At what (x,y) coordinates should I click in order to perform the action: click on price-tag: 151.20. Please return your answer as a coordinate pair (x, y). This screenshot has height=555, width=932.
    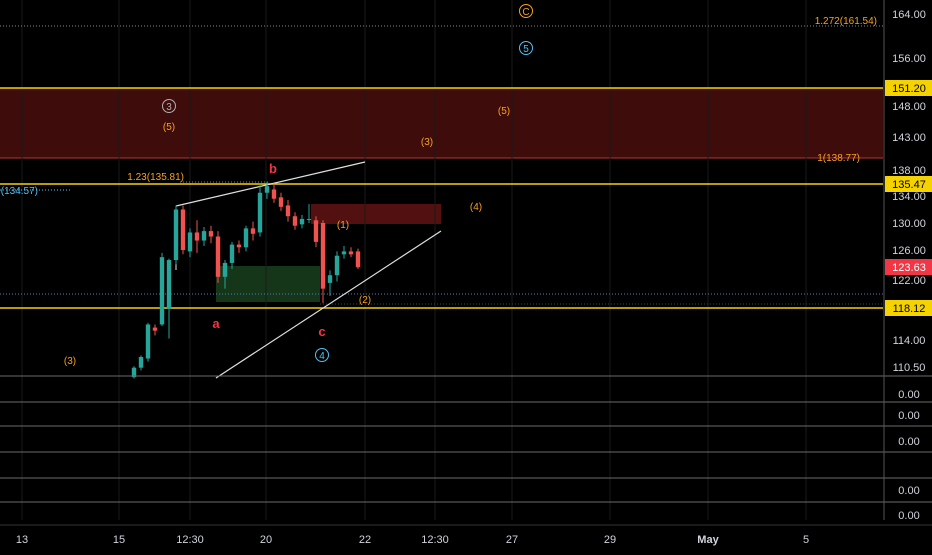
    Looking at the image, I should click on (908, 88).